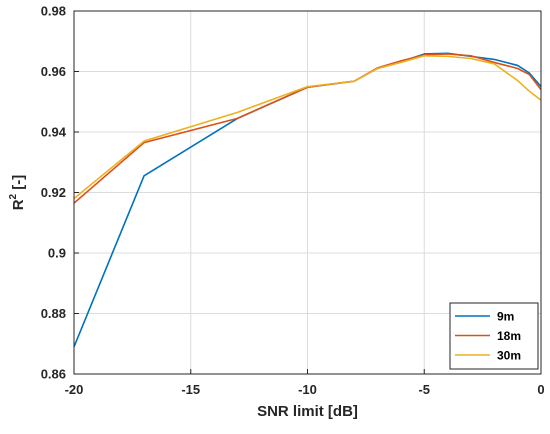  Describe the element at coordinates (53, 11) in the screenshot. I see `y-tick-label: 0.98` at that location.